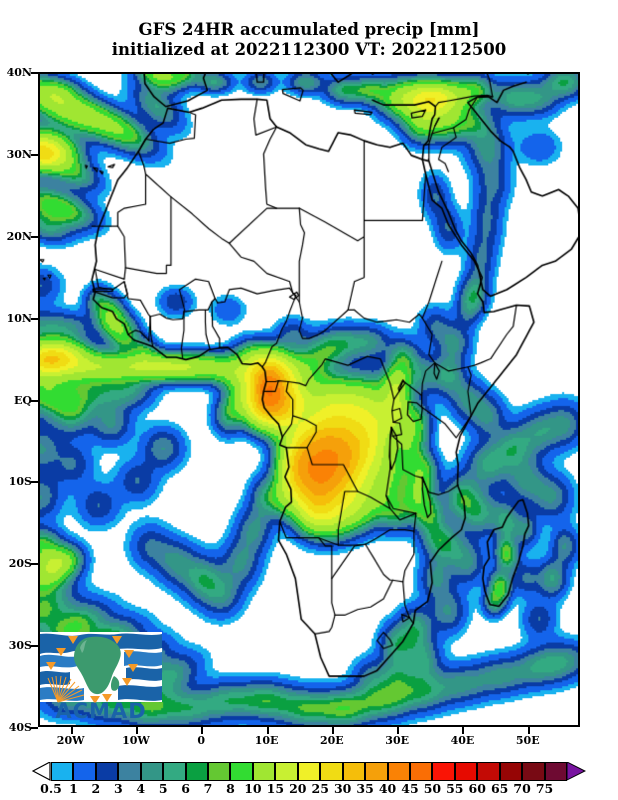 The image size is (618, 800). I want to click on acmad-logo-text: ACMAD, so click(100, 710).